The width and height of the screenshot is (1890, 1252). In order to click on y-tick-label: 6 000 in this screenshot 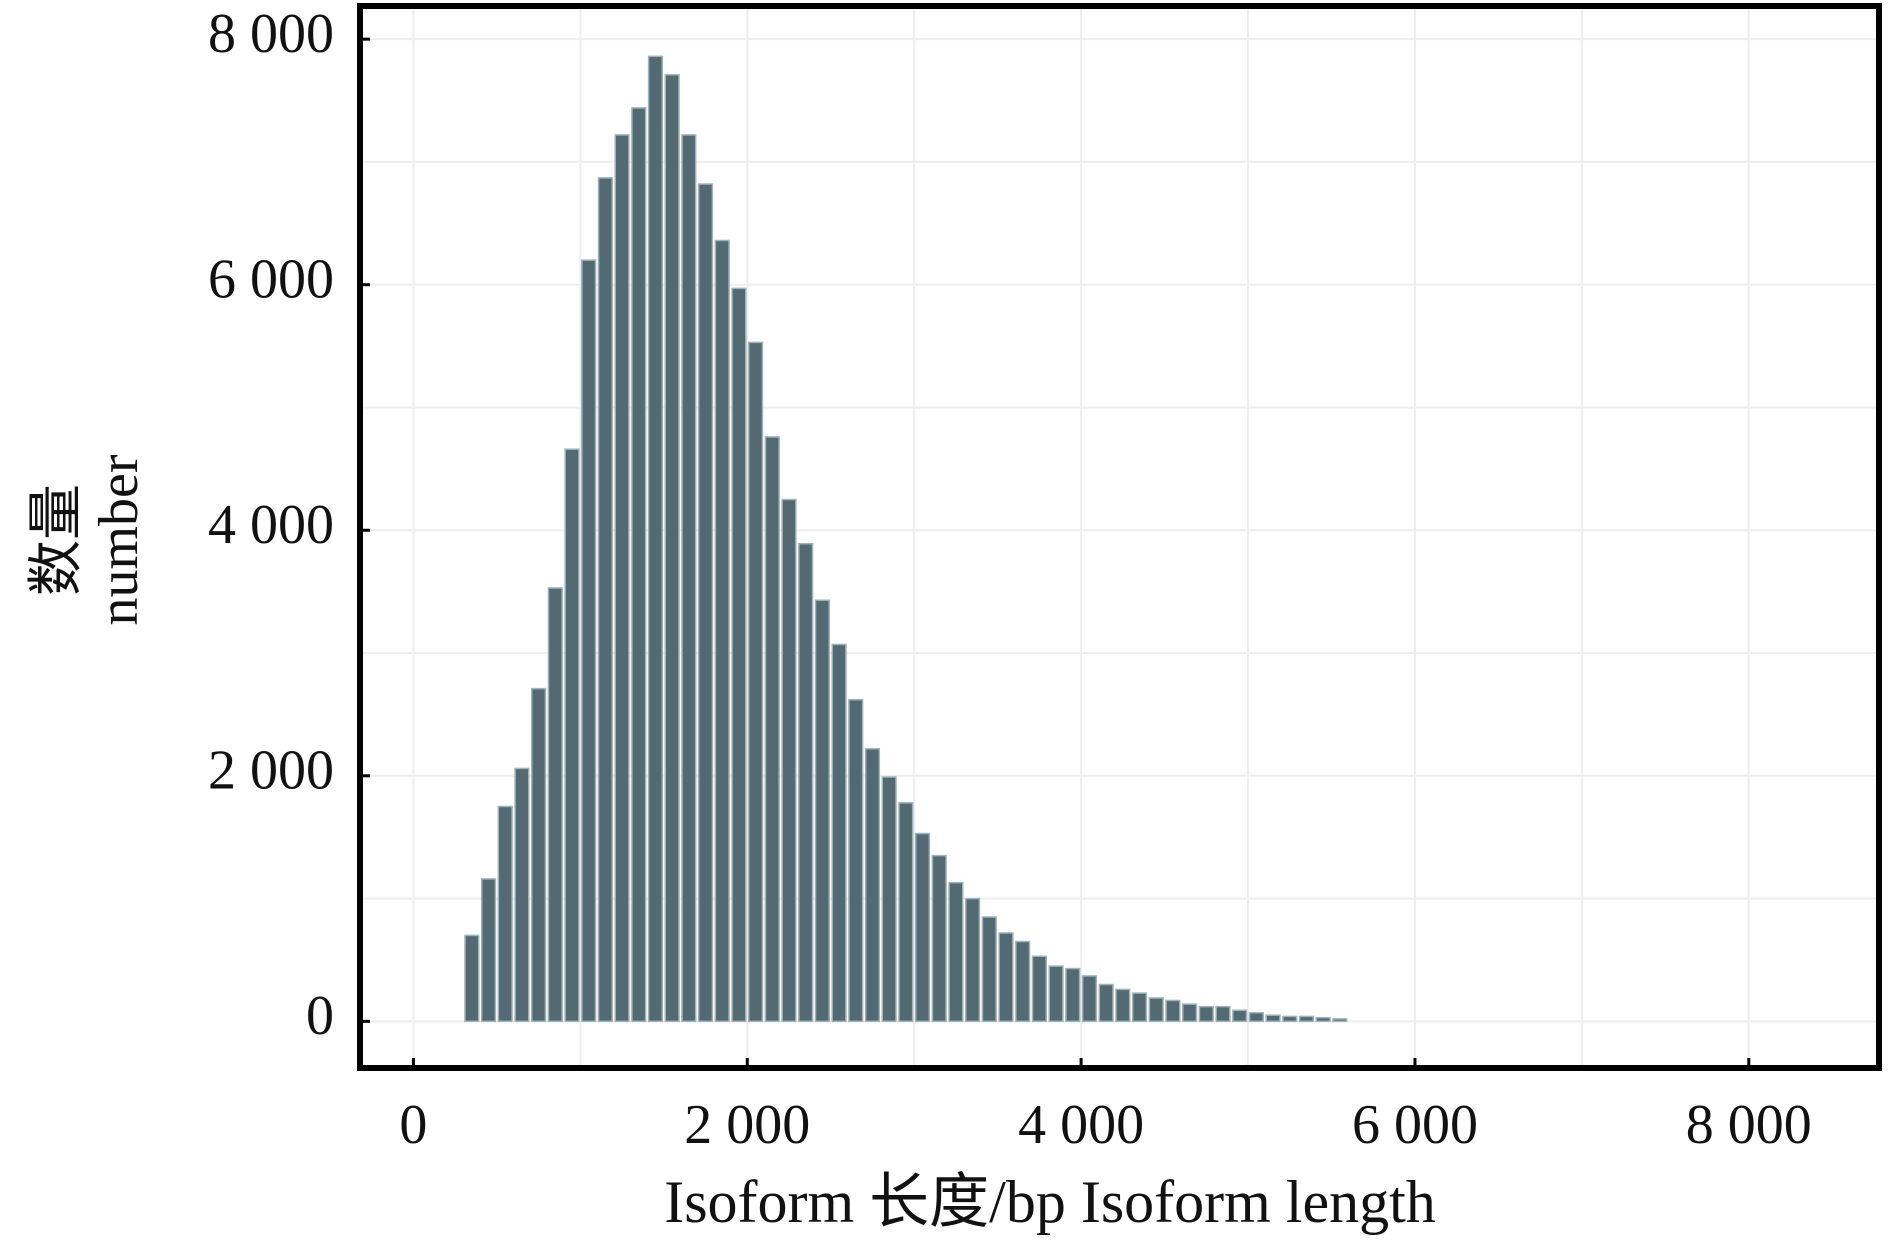, I will do `click(271, 280)`.